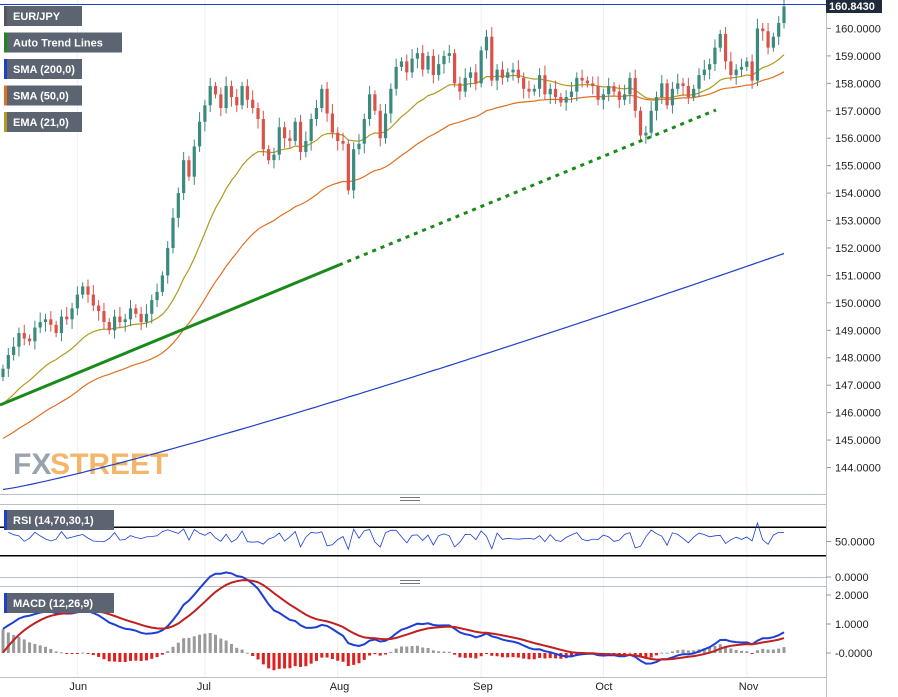 This screenshot has height=697, width=898. Describe the element at coordinates (858, 29) in the screenshot. I see `price-tick-label: 160.0000` at that location.